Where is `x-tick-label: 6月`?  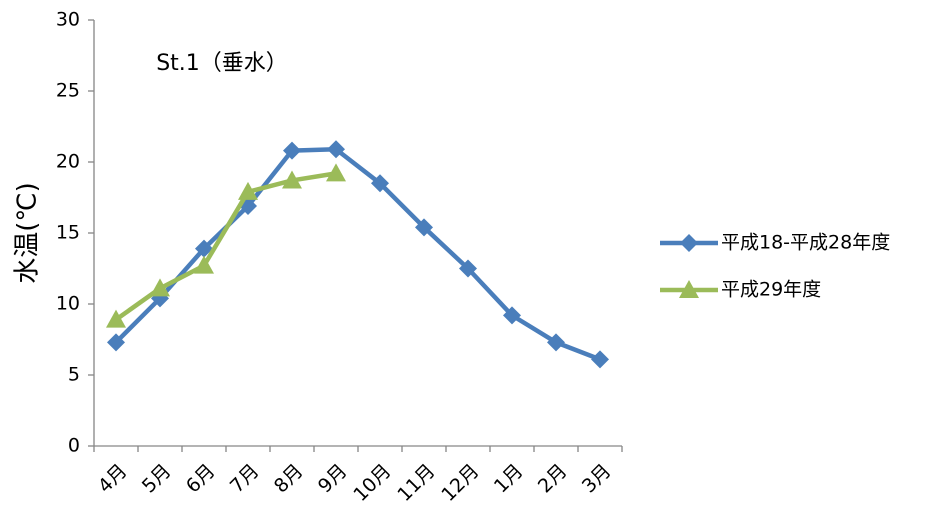 x-tick-label: 6月 is located at coordinates (201, 479).